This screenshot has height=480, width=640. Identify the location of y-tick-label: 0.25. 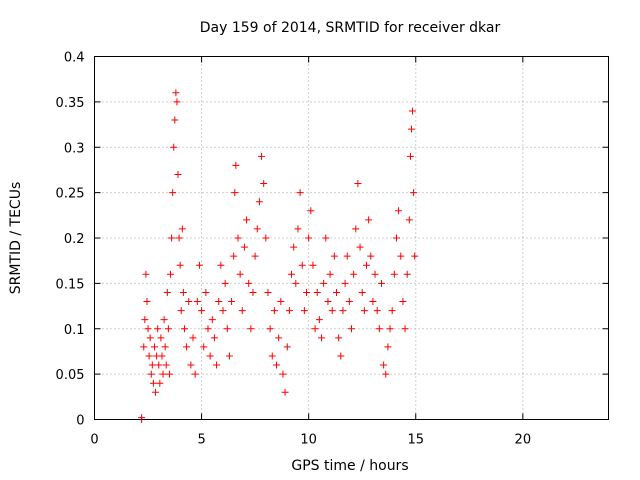
(70, 194).